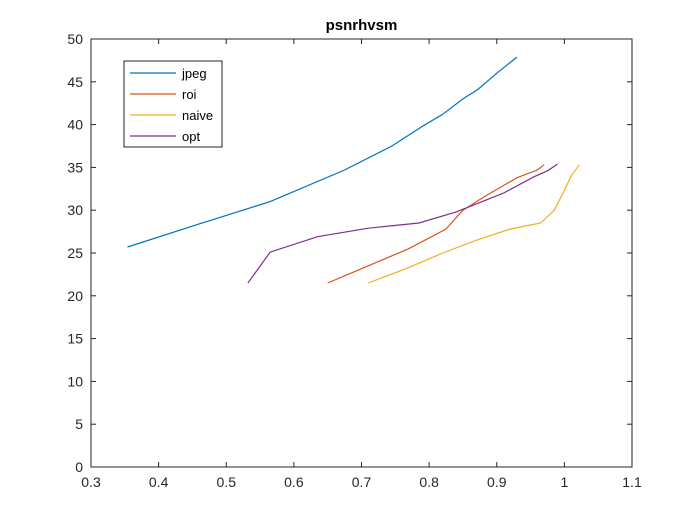 The image size is (700, 525). What do you see at coordinates (75, 253) in the screenshot?
I see `y-tick-label: 25` at bounding box center [75, 253].